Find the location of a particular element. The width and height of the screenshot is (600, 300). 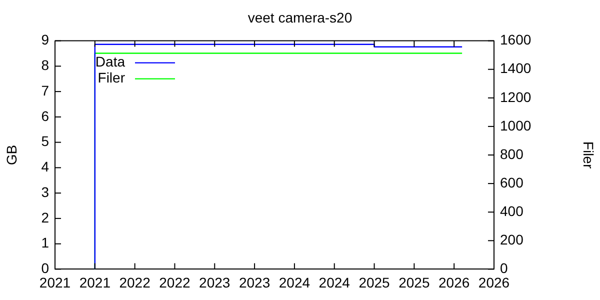

y-tick-label: 8 is located at coordinates (45, 65).